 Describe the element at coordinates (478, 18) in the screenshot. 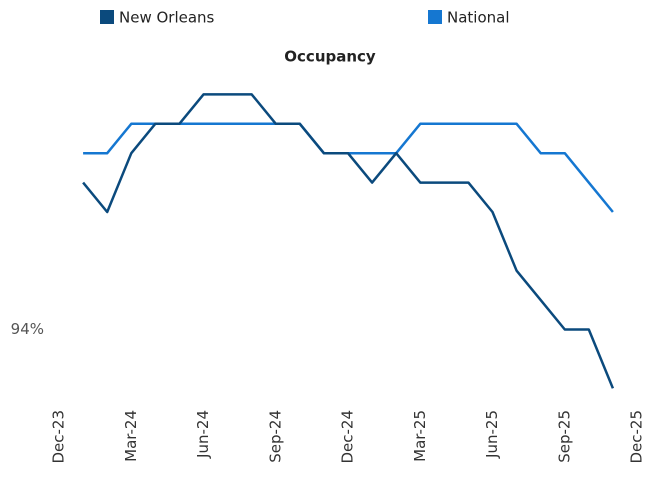

I see `legend-label: National` at that location.